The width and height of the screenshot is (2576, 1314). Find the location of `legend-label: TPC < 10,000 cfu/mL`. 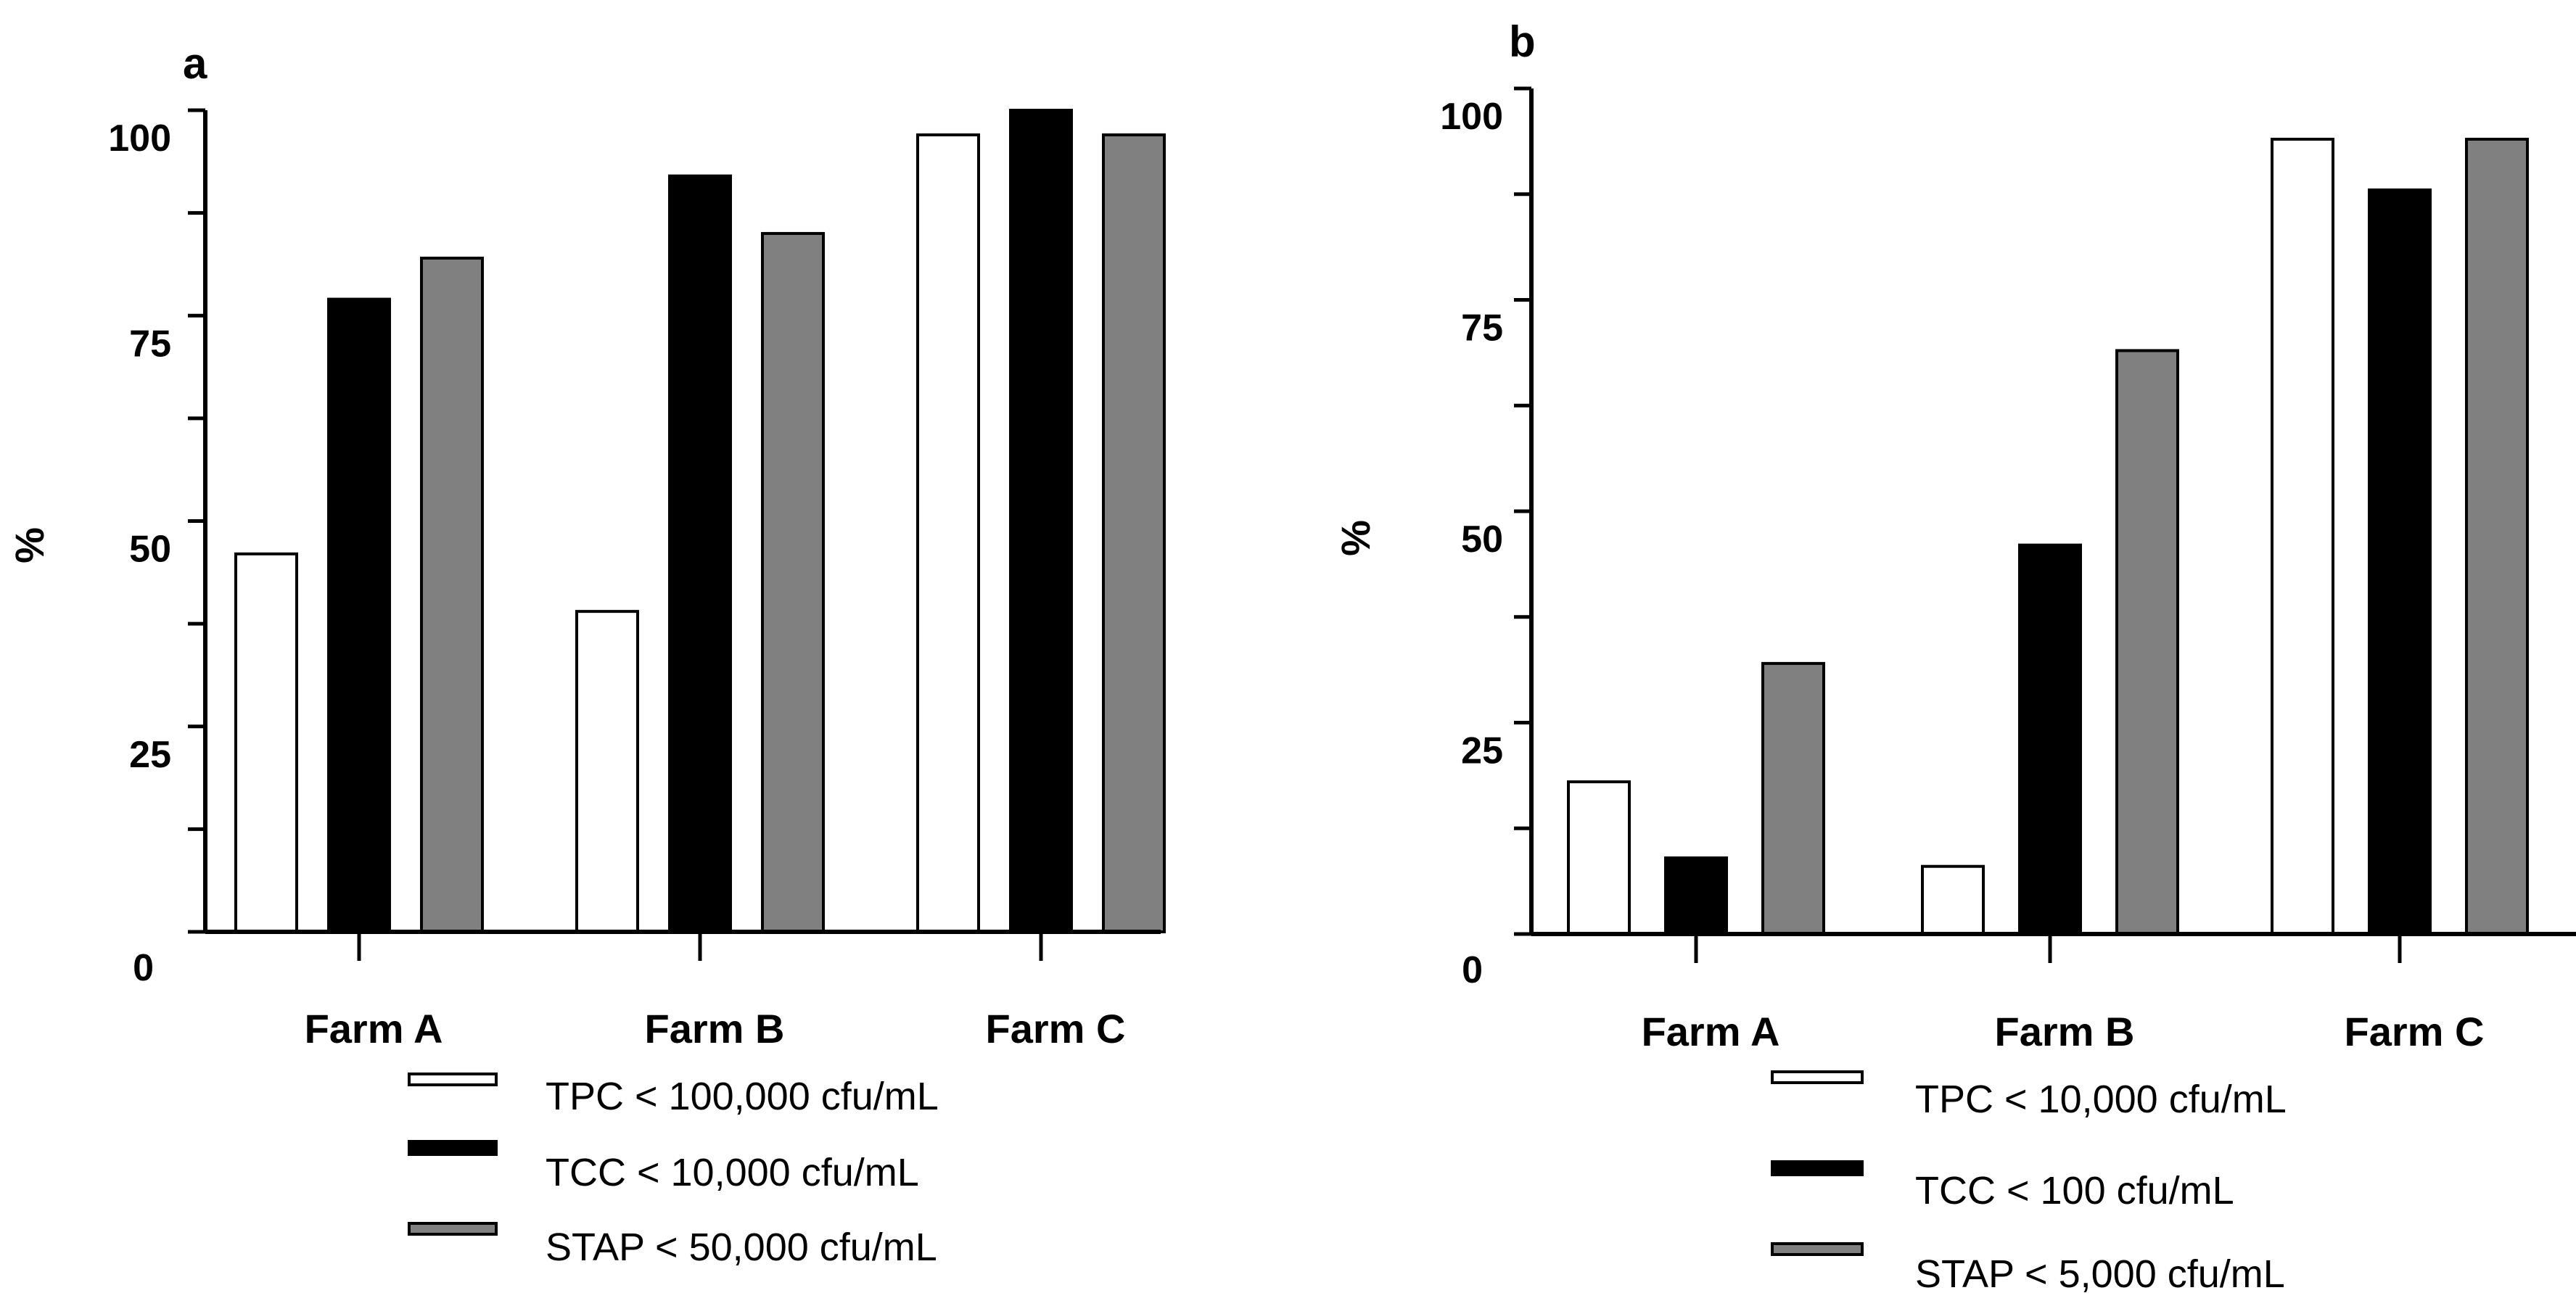

legend-label: TPC < 10,000 cfu/mL is located at coordinates (2101, 1099).